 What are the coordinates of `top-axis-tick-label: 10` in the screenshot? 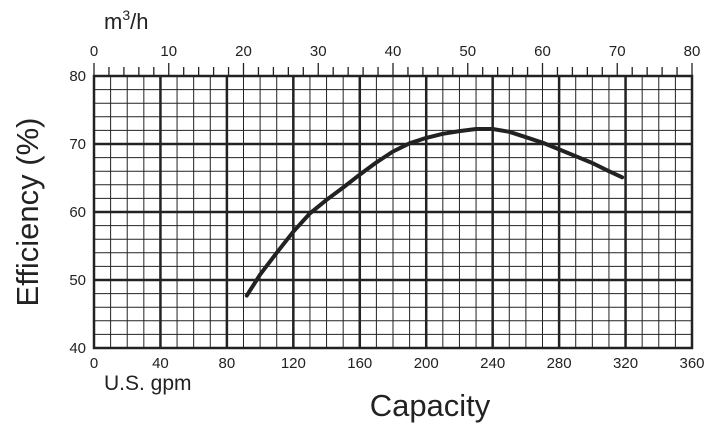 It's located at (168, 51).